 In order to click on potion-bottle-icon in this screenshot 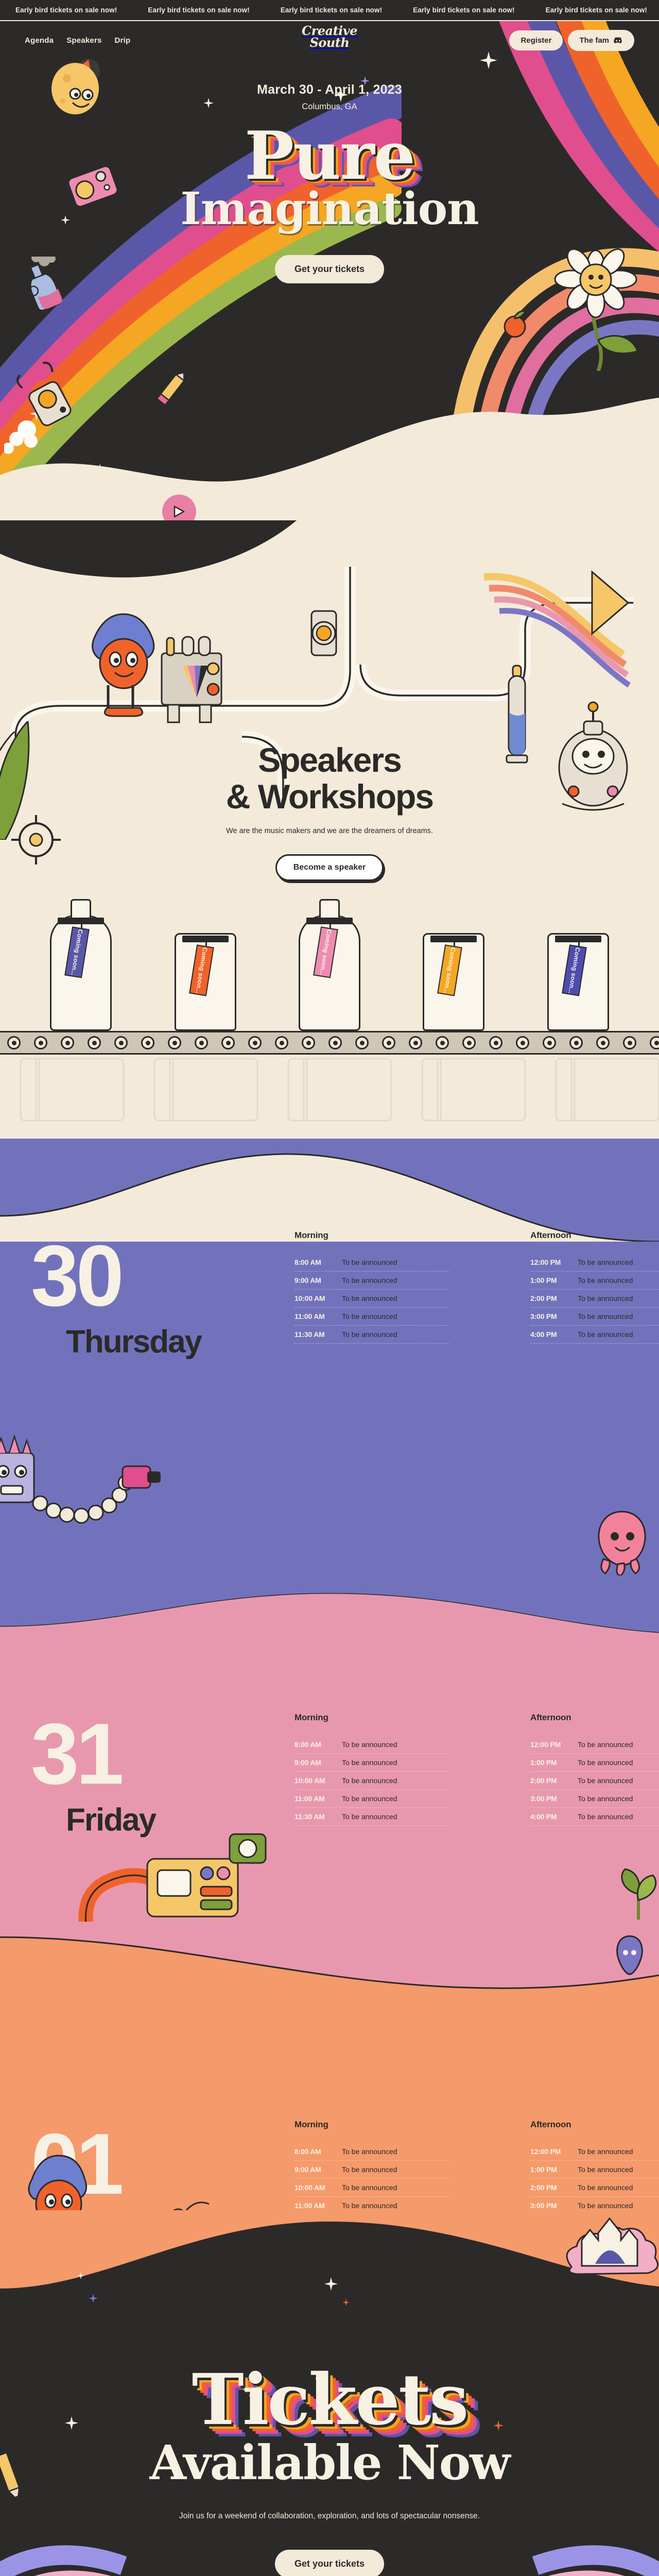, I will do `click(45, 284)`.